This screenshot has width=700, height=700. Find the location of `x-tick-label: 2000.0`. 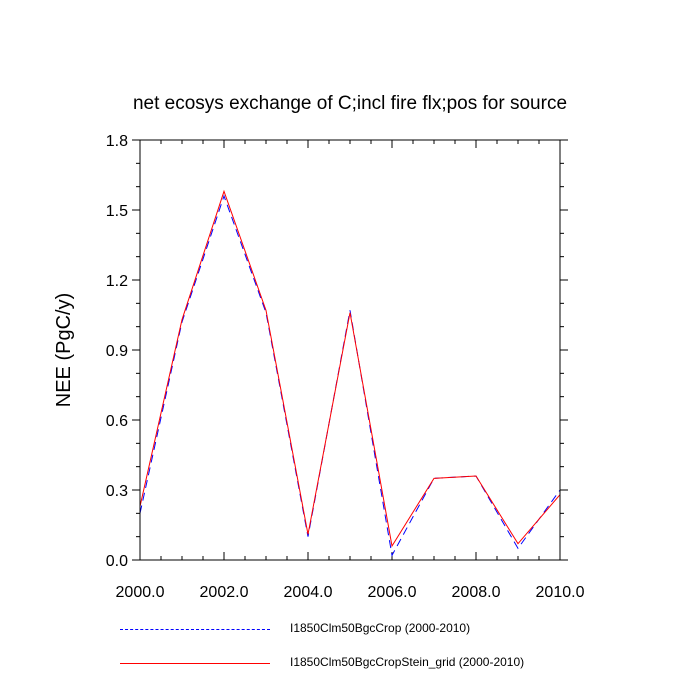

x-tick-label: 2000.0 is located at coordinates (140, 592).